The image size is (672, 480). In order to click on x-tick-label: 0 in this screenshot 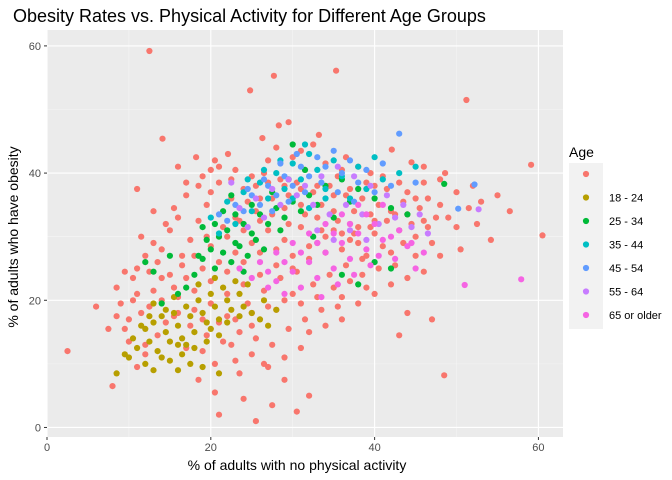, I will do `click(47, 448)`.